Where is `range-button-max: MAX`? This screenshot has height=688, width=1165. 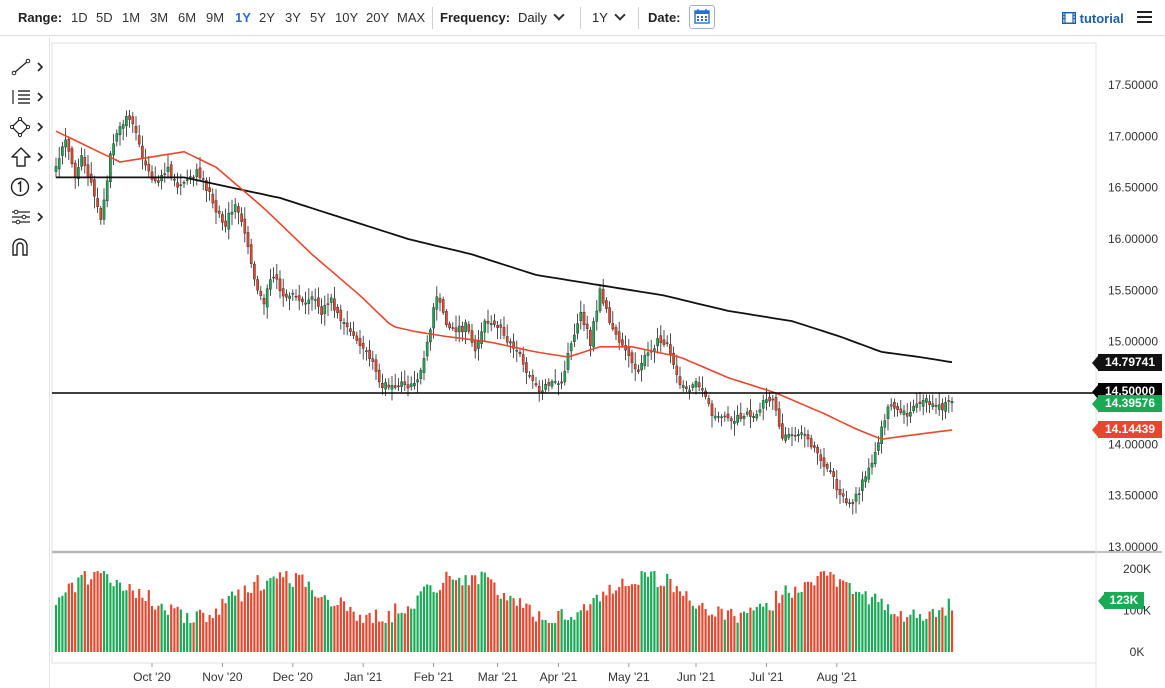
range-button-max: MAX is located at coordinates (411, 17).